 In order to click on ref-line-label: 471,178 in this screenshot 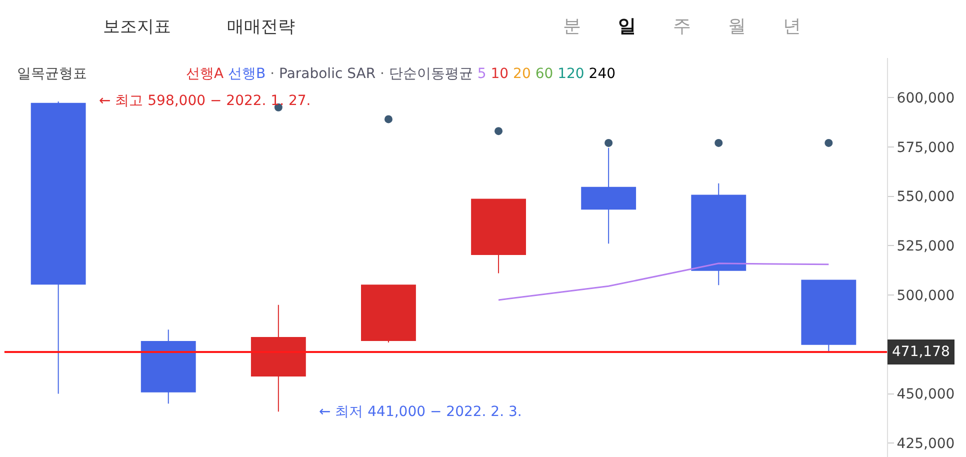, I will do `click(921, 352)`.